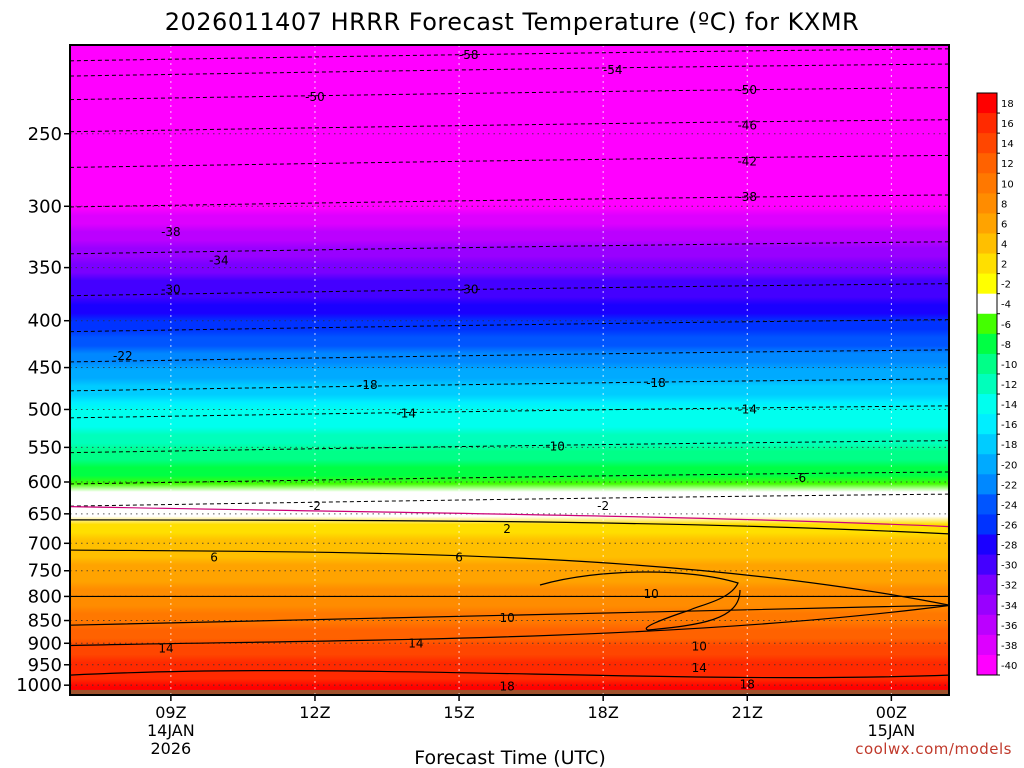  I want to click on contour-label-text: 18, so click(747, 684).